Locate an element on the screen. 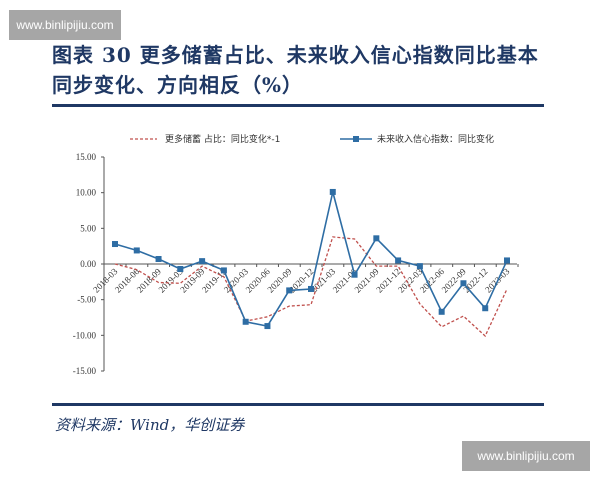  watermark-top: www.binlipijiu.com is located at coordinates (65, 25).